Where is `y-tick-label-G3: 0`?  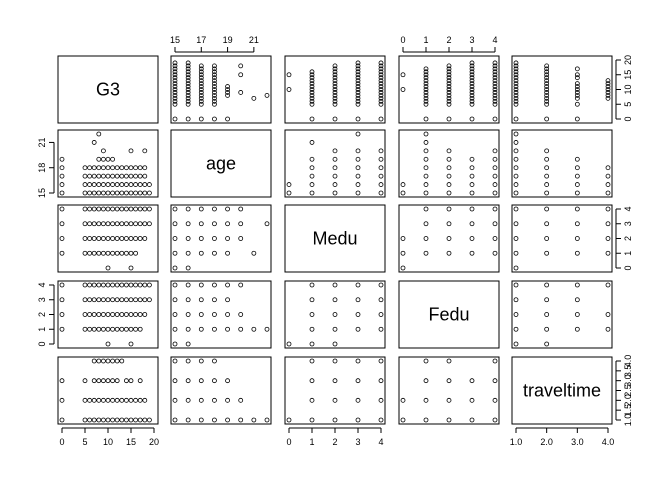
y-tick-label-G3: 0 is located at coordinates (628, 118).